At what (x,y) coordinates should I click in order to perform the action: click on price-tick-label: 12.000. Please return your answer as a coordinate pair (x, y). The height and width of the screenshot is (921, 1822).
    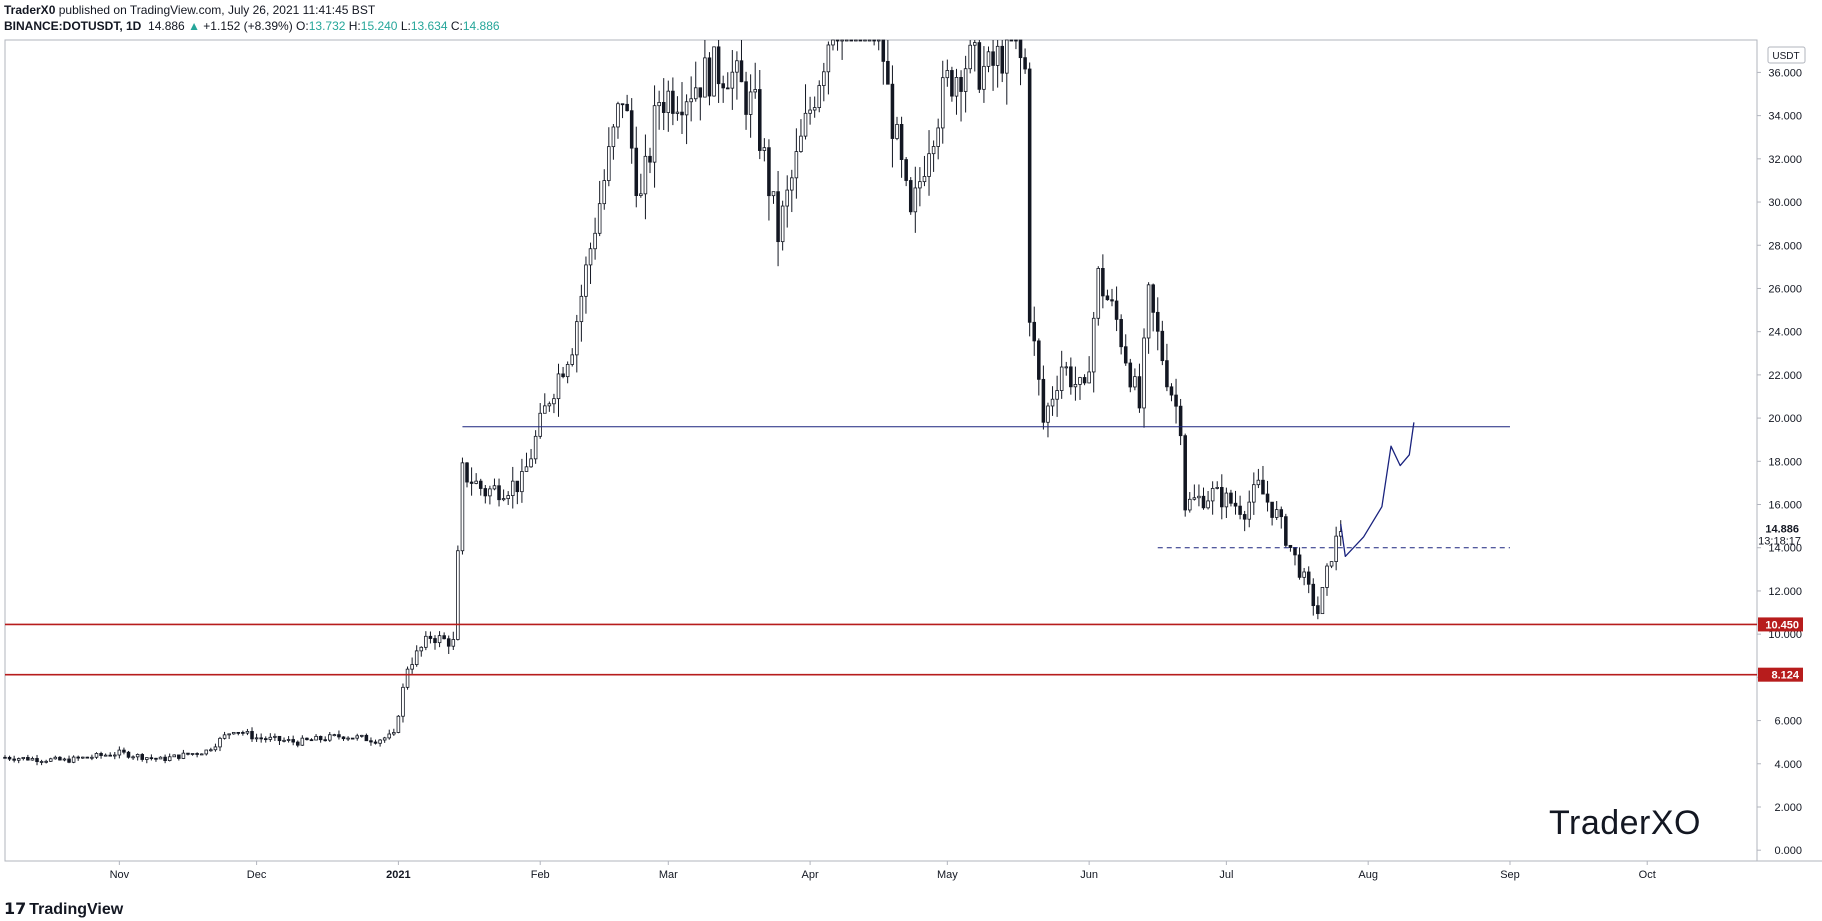
    Looking at the image, I should click on (1785, 592).